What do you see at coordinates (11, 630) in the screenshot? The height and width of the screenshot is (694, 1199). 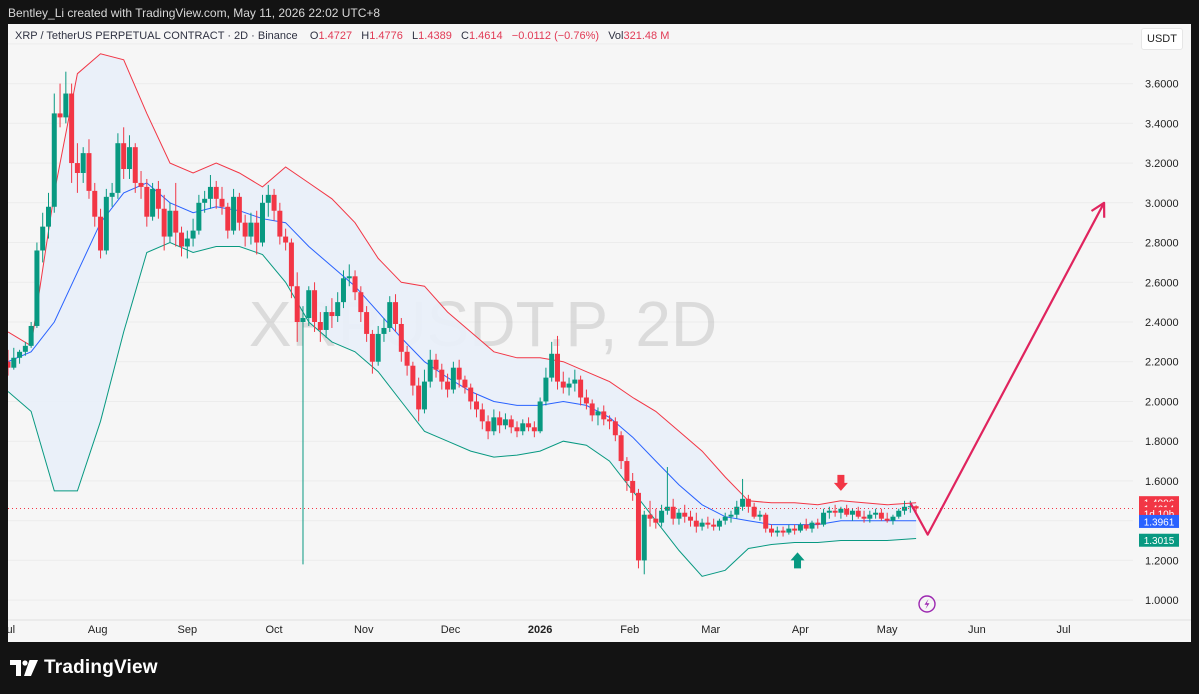 I see `x-tick-label: Jul` at bounding box center [11, 630].